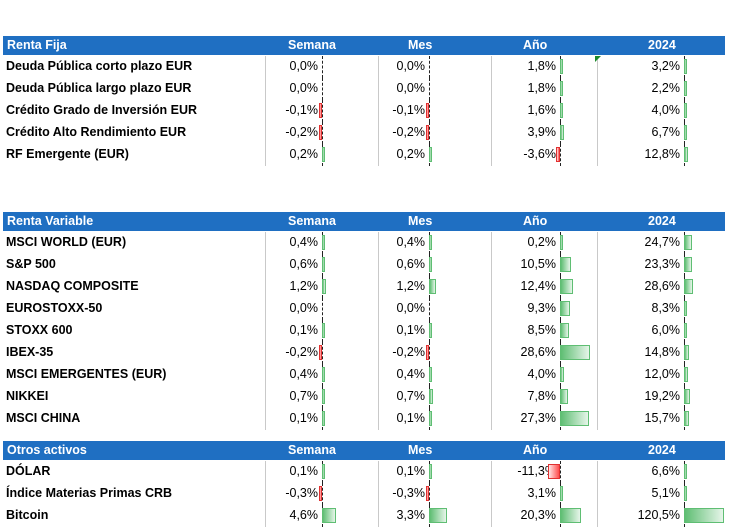 The height and width of the screenshot is (529, 729). What do you see at coordinates (666, 493) in the screenshot?
I see `return-value: 5,1%` at bounding box center [666, 493].